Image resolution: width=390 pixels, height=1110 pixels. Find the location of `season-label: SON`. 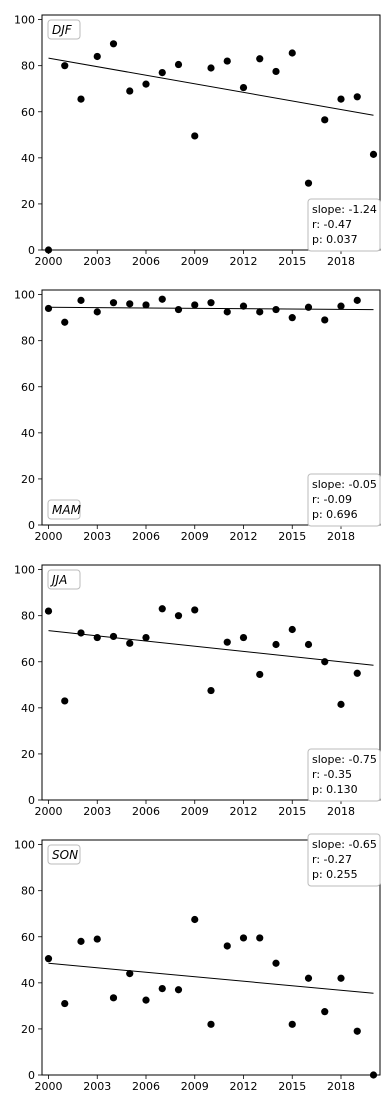

season-label: SON is located at coordinates (65, 855).